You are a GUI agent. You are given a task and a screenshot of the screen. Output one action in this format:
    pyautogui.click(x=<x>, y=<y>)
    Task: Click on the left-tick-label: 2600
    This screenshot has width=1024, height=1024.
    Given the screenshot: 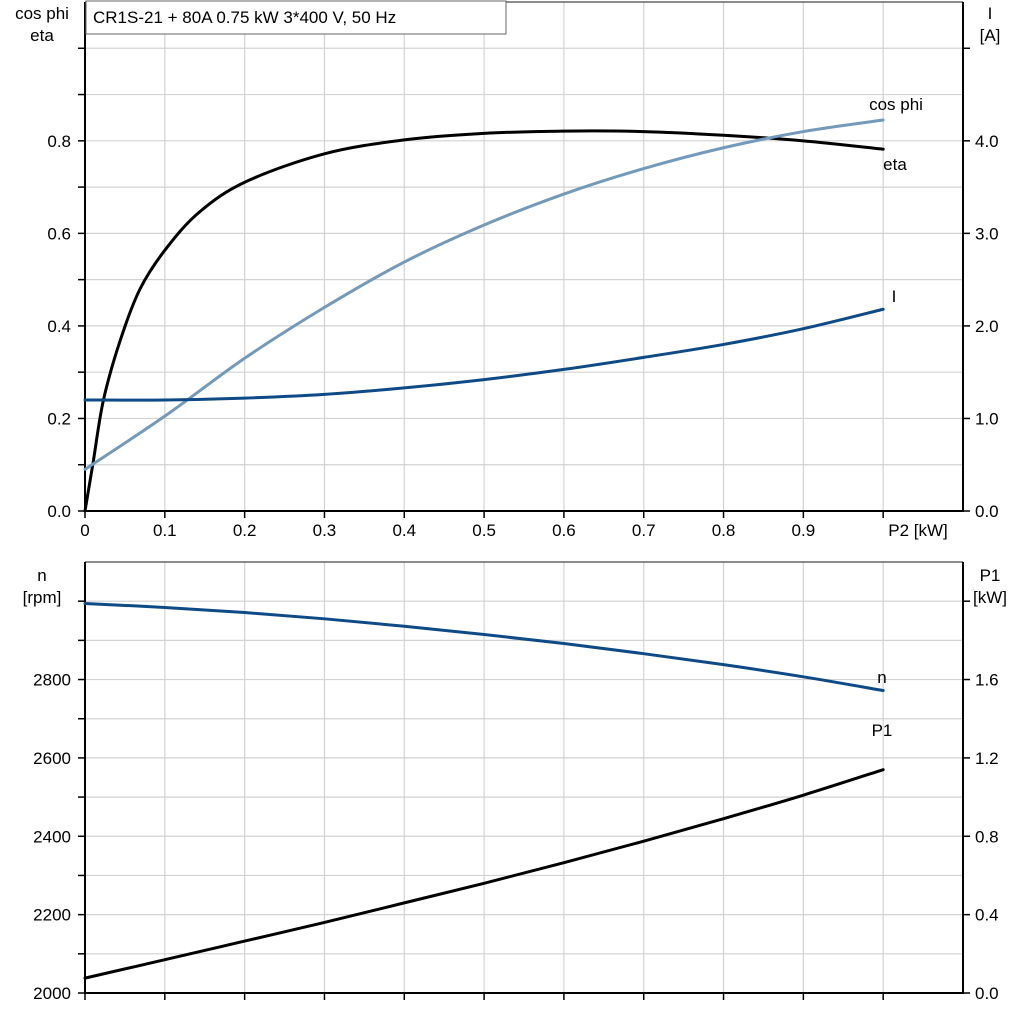 What is the action you would take?
    pyautogui.click(x=52, y=758)
    